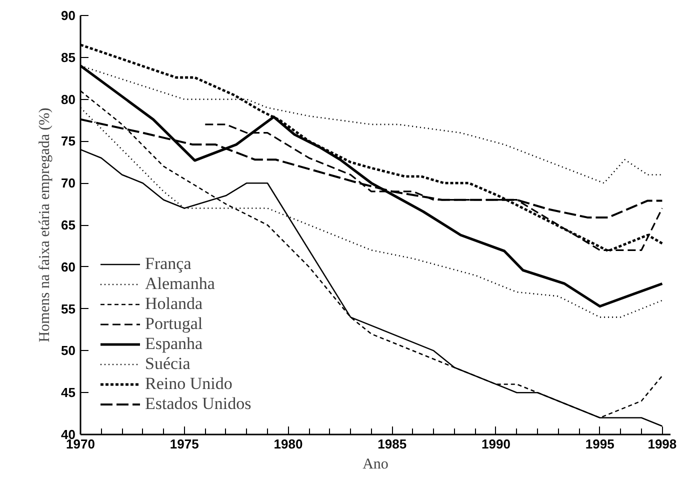  I want to click on legend-label: França, so click(168, 264).